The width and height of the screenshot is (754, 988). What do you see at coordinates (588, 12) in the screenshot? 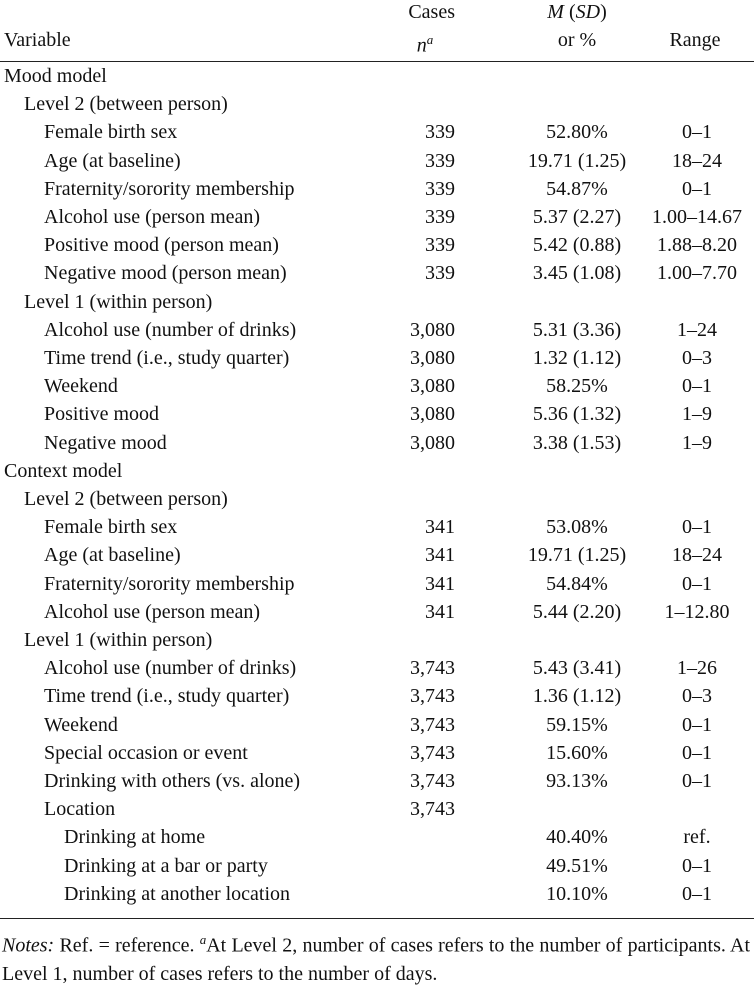
I see `text-part: SD` at bounding box center [588, 12].